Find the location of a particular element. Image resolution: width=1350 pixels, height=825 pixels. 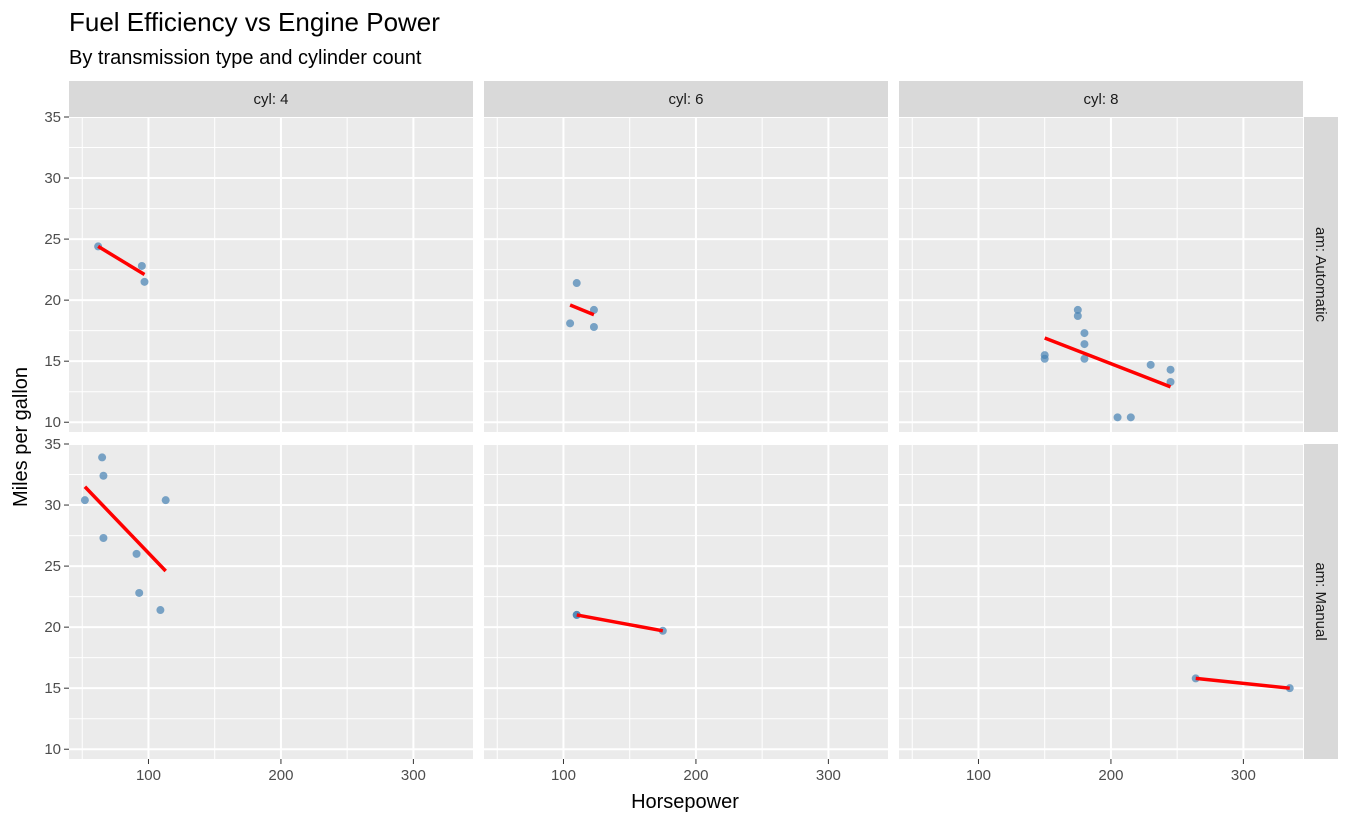

facet-strip-label: cyl: 6 is located at coordinates (685, 99).